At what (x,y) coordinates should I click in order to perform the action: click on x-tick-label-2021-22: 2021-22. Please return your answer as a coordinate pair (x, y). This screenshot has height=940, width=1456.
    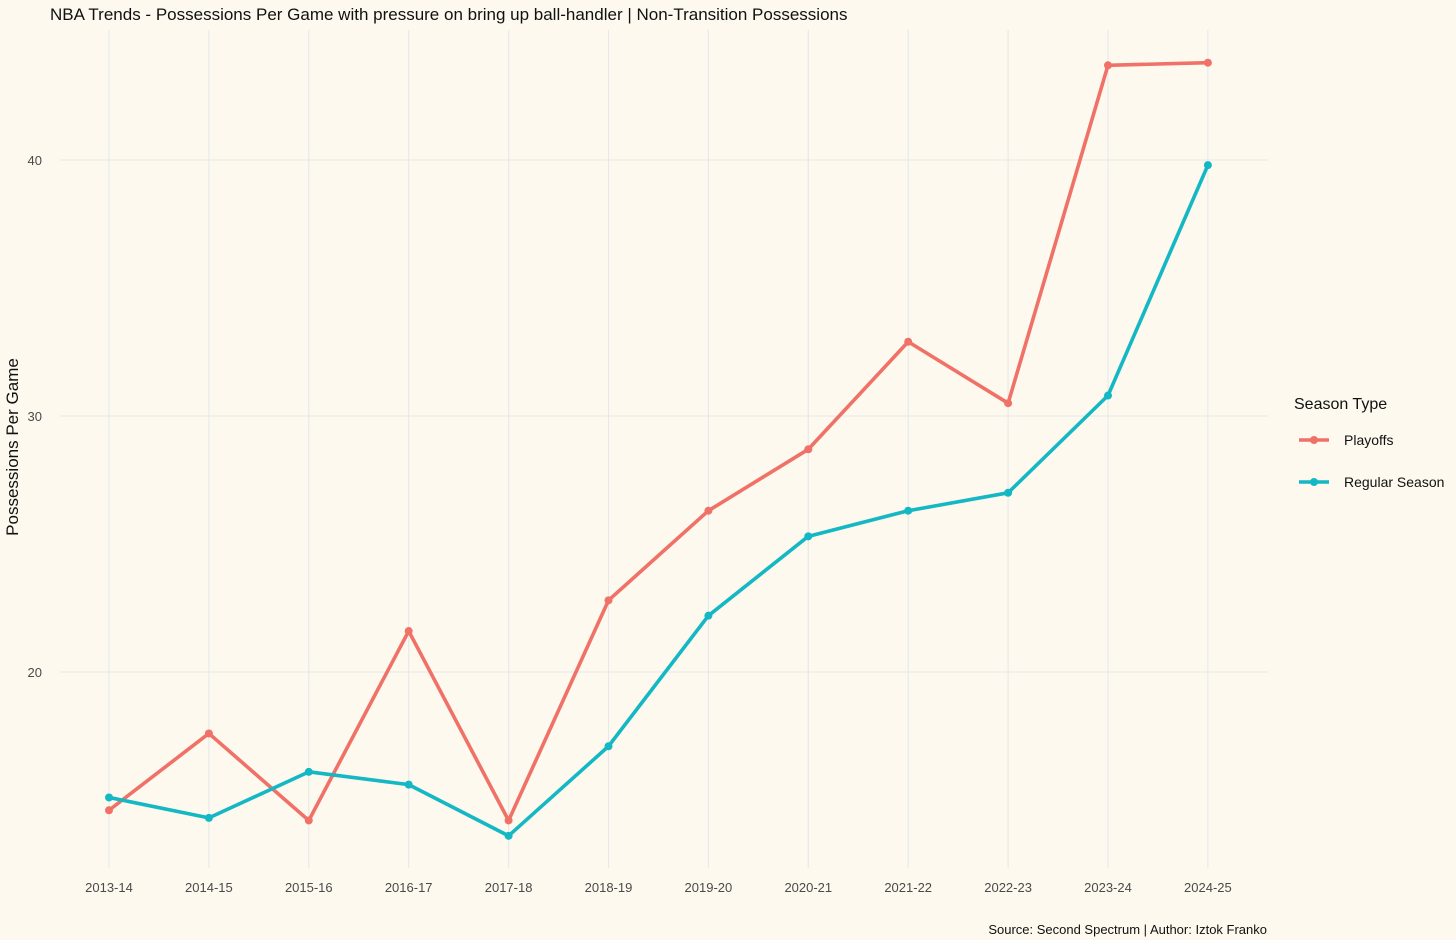
    Looking at the image, I should click on (908, 887).